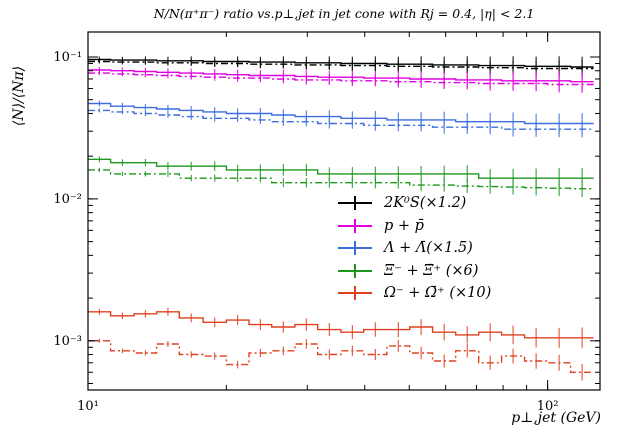 The width and height of the screenshot is (623, 436). I want to click on x-axis-label: p⊥,jet (GeV), so click(556, 418).